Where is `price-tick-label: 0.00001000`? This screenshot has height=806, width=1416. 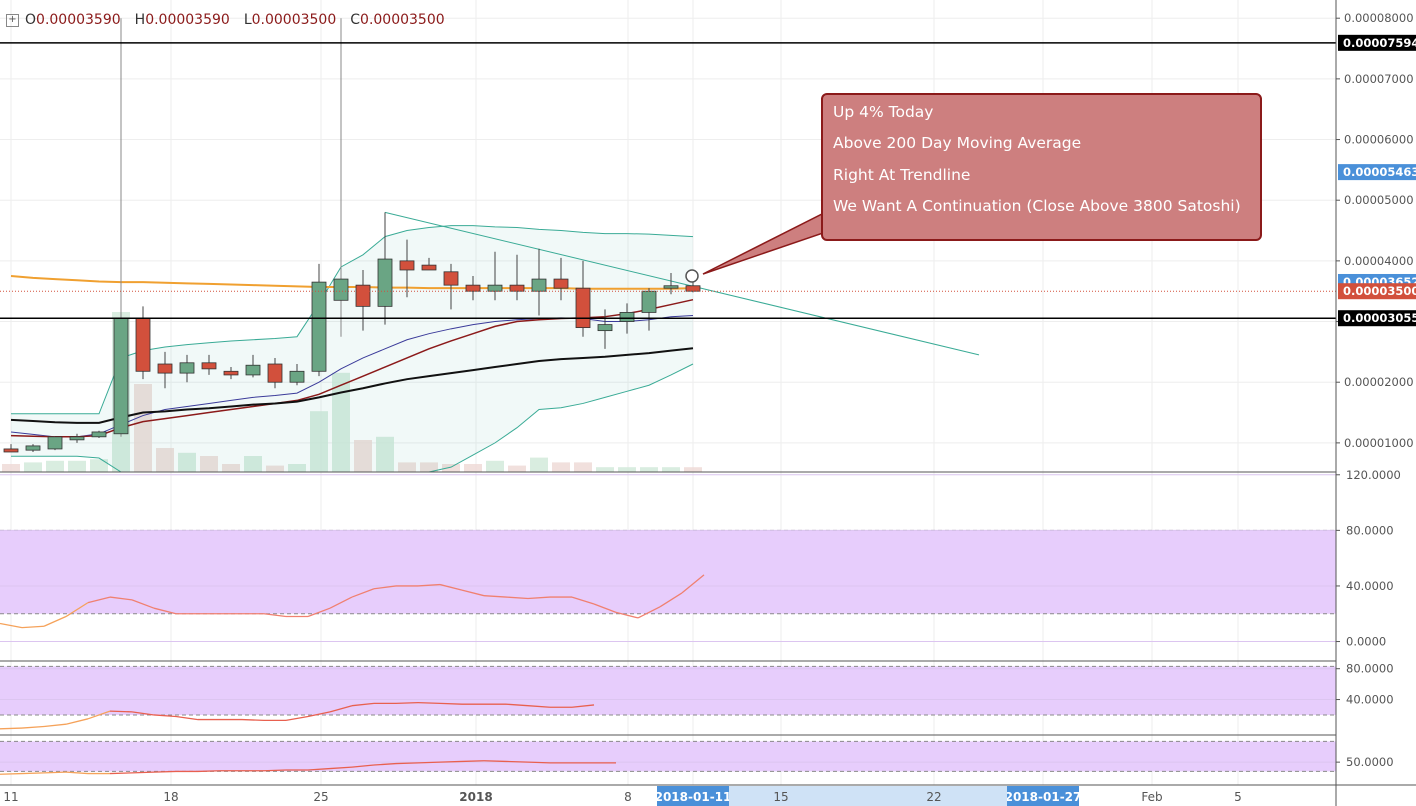 price-tick-label: 0.00001000 is located at coordinates (1379, 443).